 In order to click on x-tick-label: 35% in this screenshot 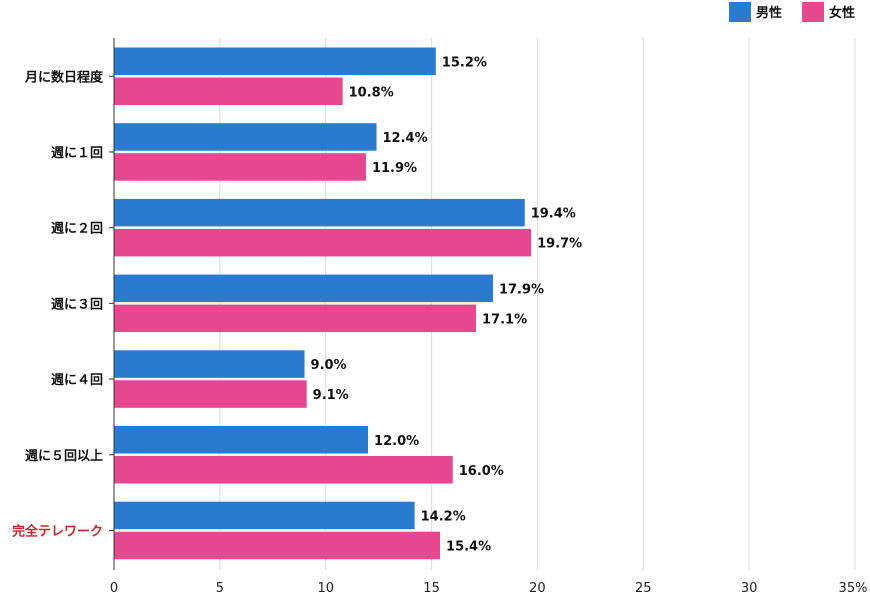, I will do `click(853, 588)`.